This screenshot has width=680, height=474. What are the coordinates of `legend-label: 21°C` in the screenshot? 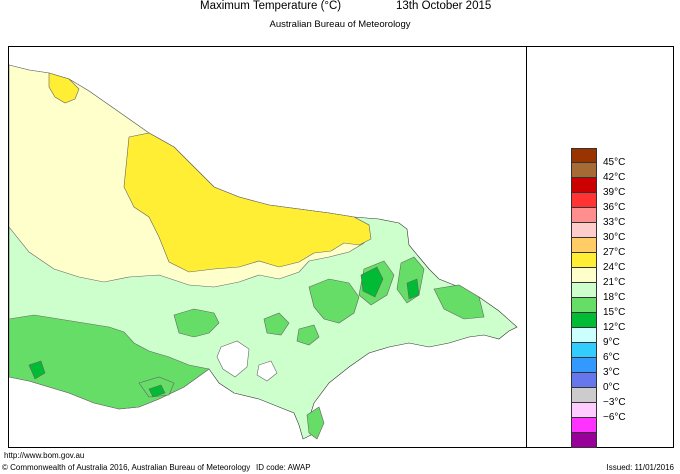 It's located at (614, 282).